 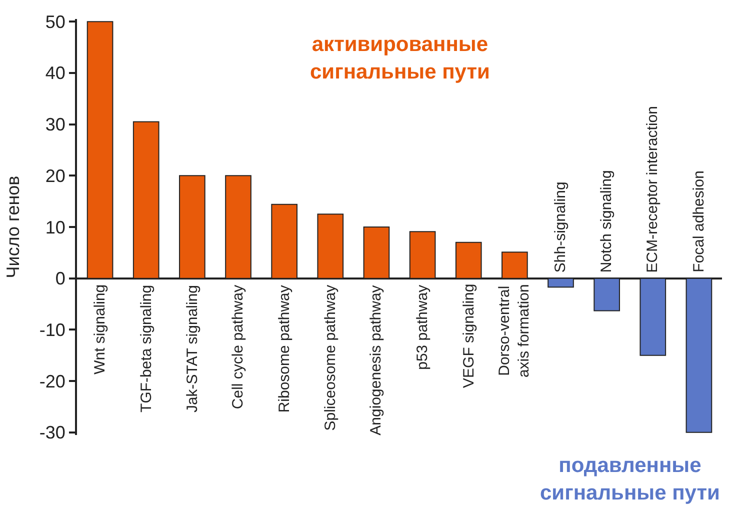 I want to click on y-tick-label: 50, so click(x=55, y=22).